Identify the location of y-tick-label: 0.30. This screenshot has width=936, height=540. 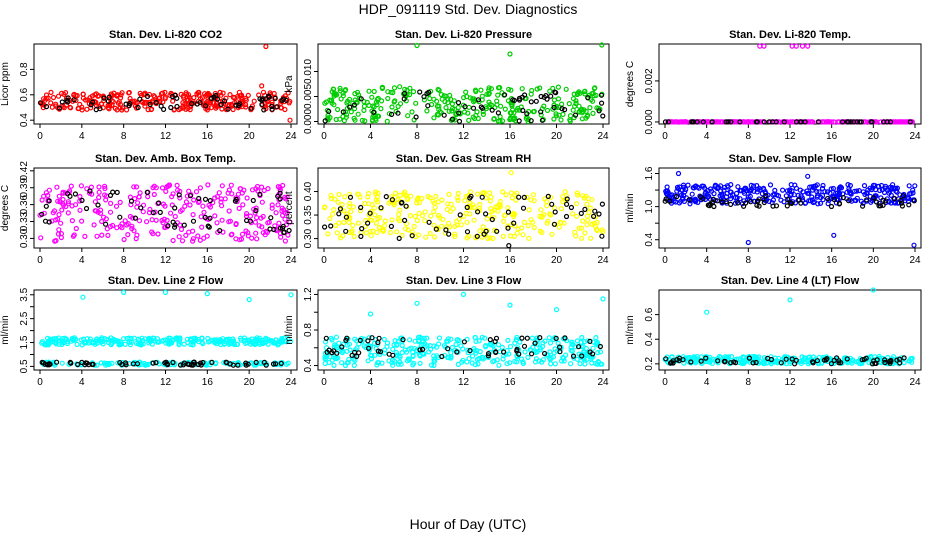
(24, 238).